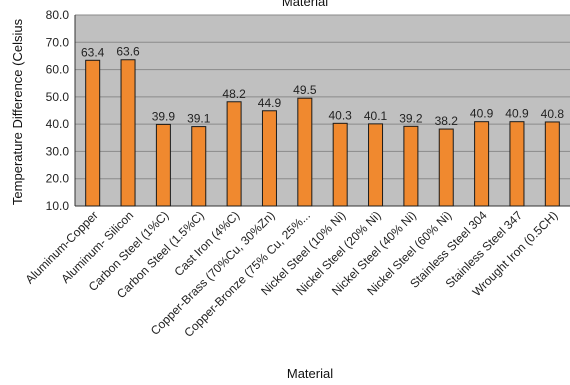 This screenshot has width=570, height=385. Describe the element at coordinates (128, 52) in the screenshot. I see `bar-value-label: 63.6` at that location.